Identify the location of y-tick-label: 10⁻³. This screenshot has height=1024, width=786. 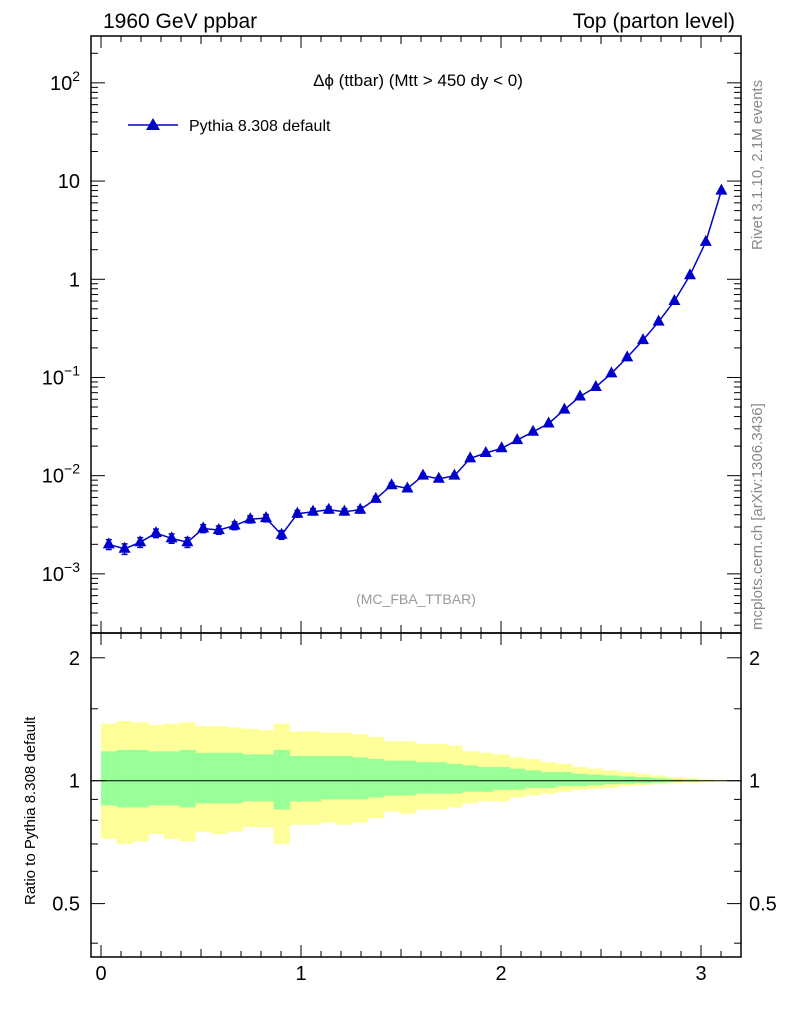
(61, 572).